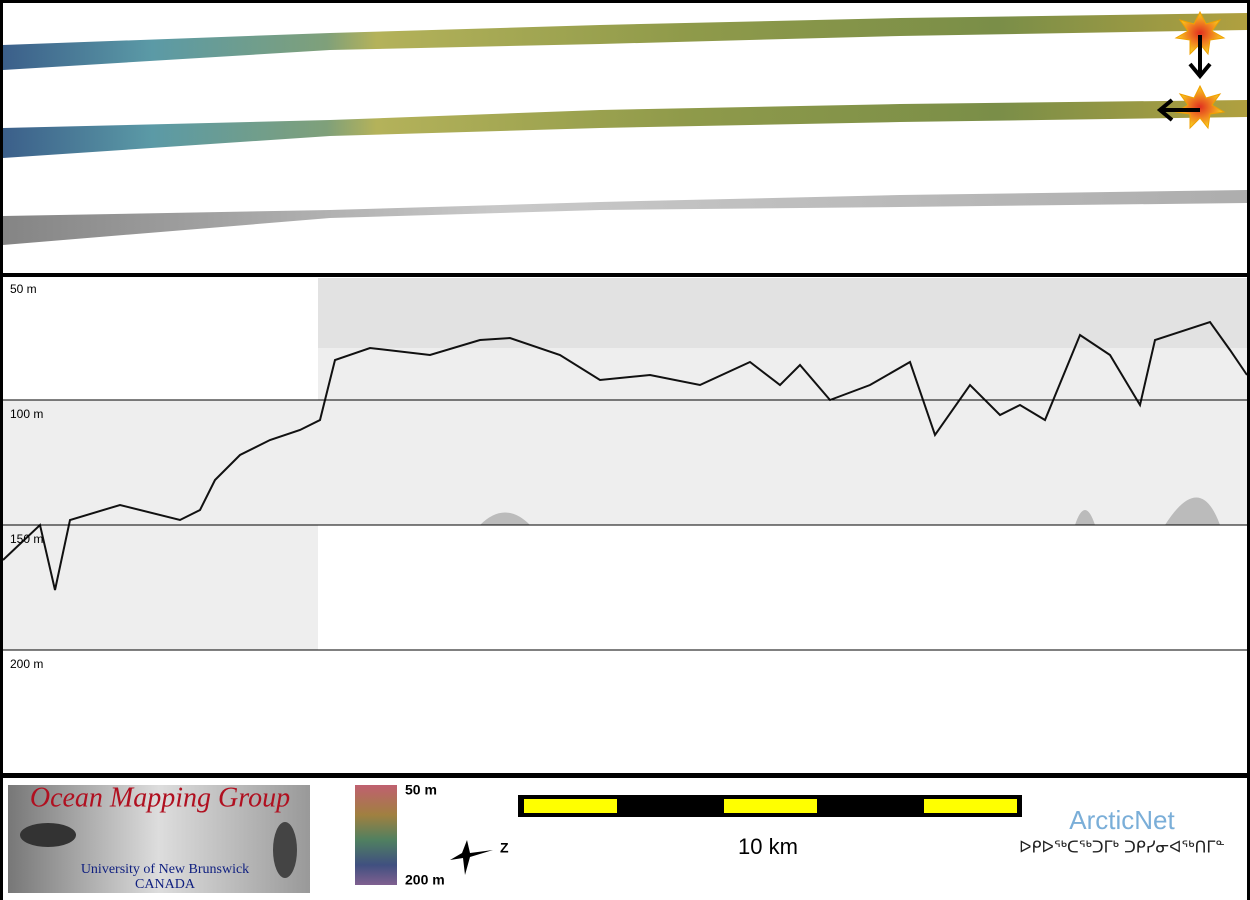  What do you see at coordinates (26, 539) in the screenshot?
I see `depth-label: 150 m` at bounding box center [26, 539].